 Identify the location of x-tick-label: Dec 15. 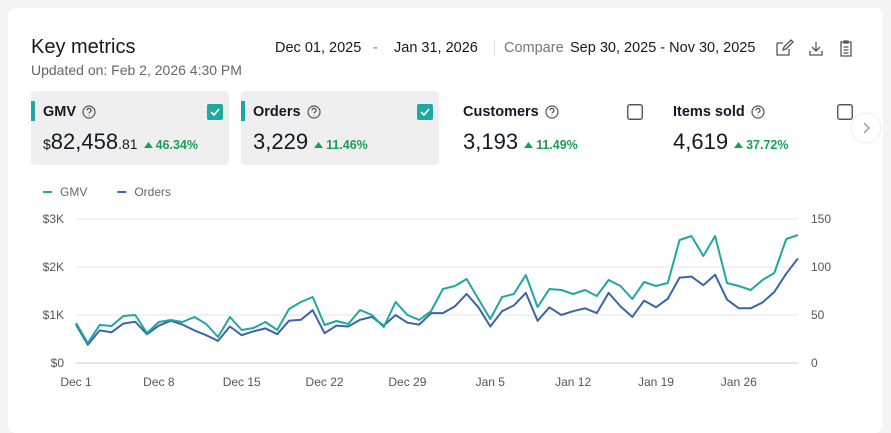
(242, 382).